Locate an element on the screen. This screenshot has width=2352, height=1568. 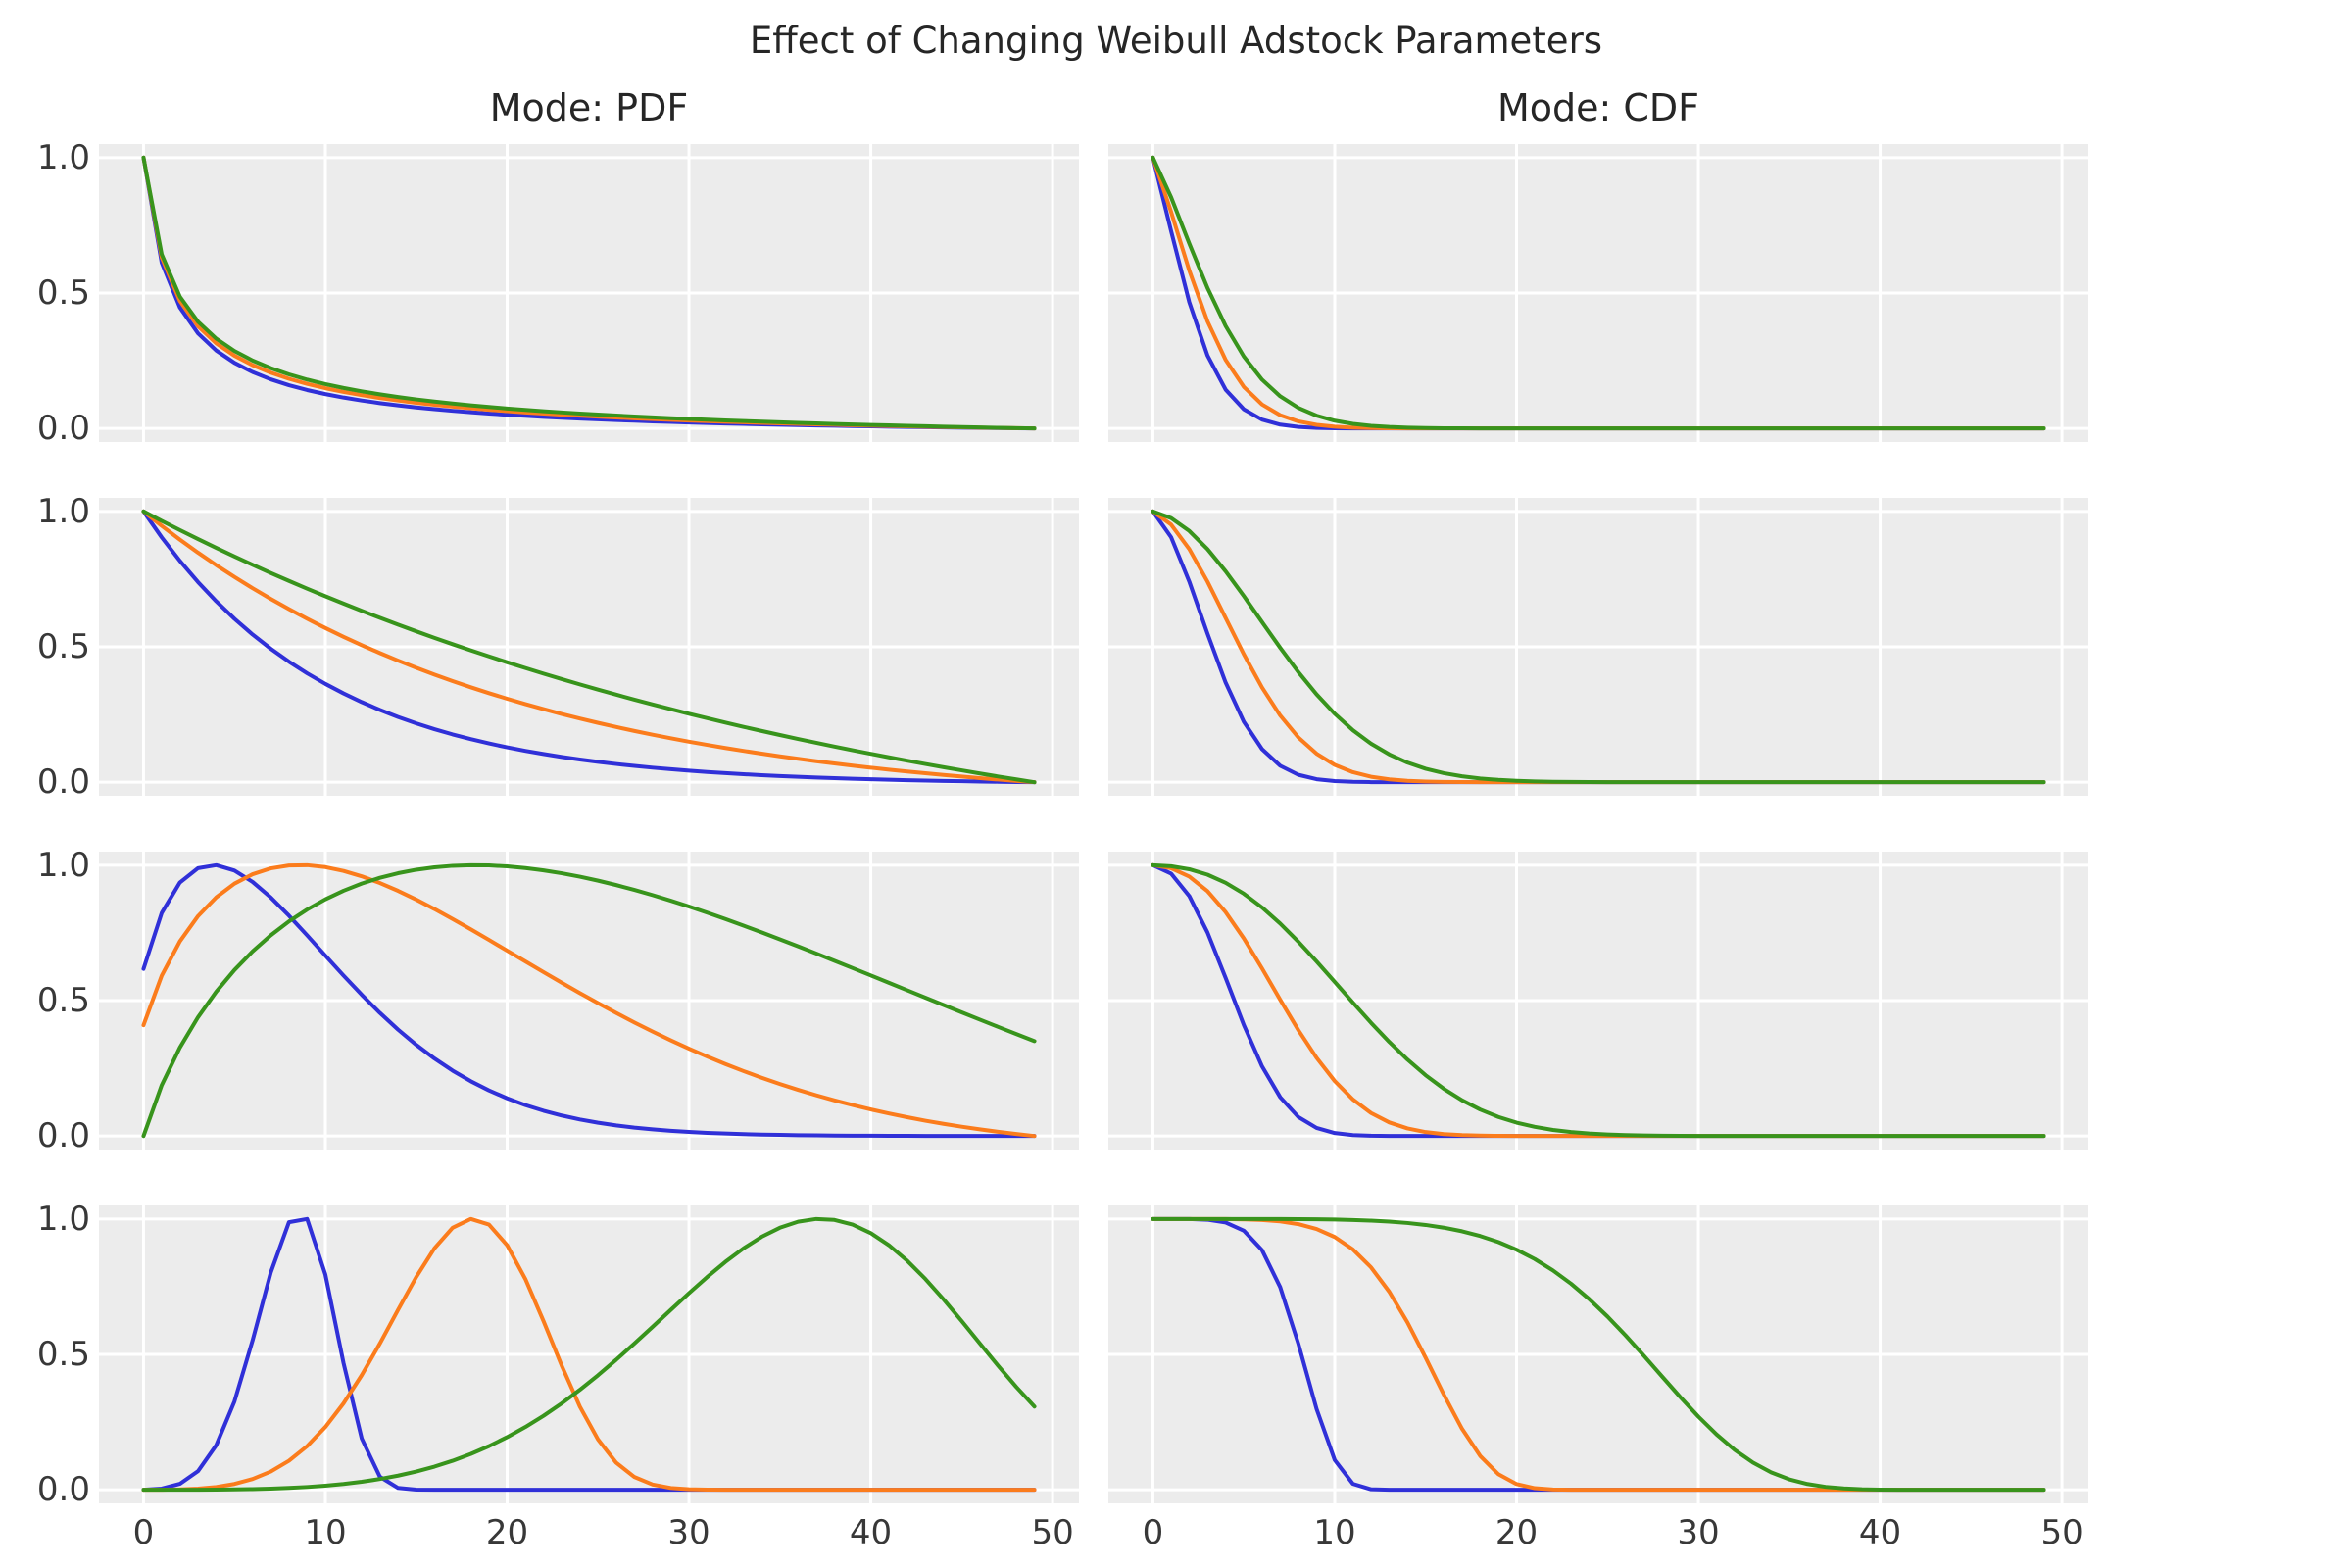
subplot-cdf-shape-1.5 is located at coordinates (1598, 1001).